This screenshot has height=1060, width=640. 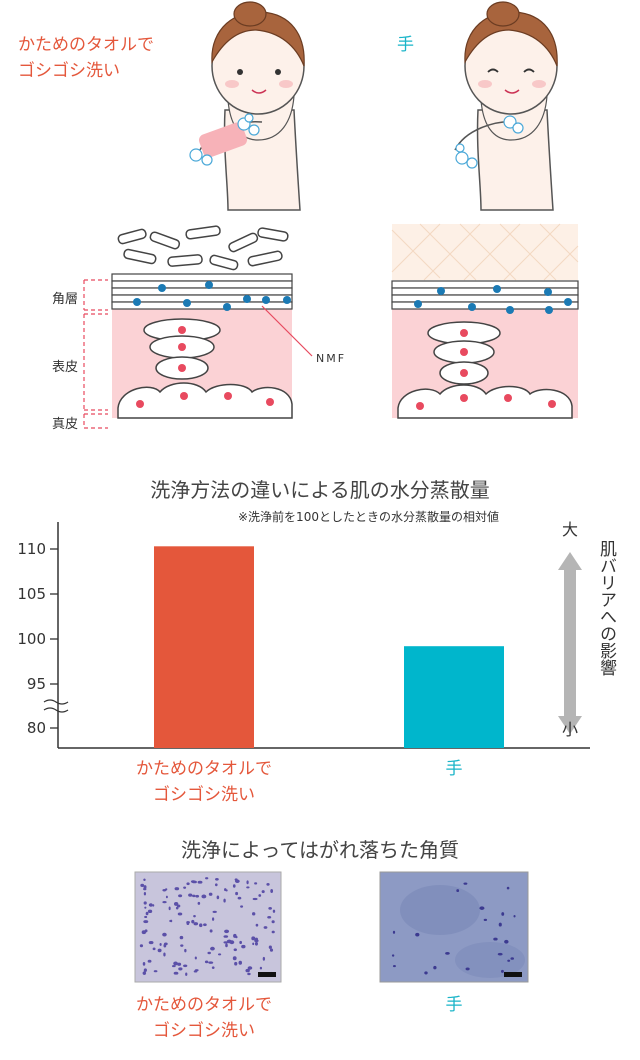 What do you see at coordinates (506, 106) in the screenshot?
I see `woman-hand-illustration` at bounding box center [506, 106].